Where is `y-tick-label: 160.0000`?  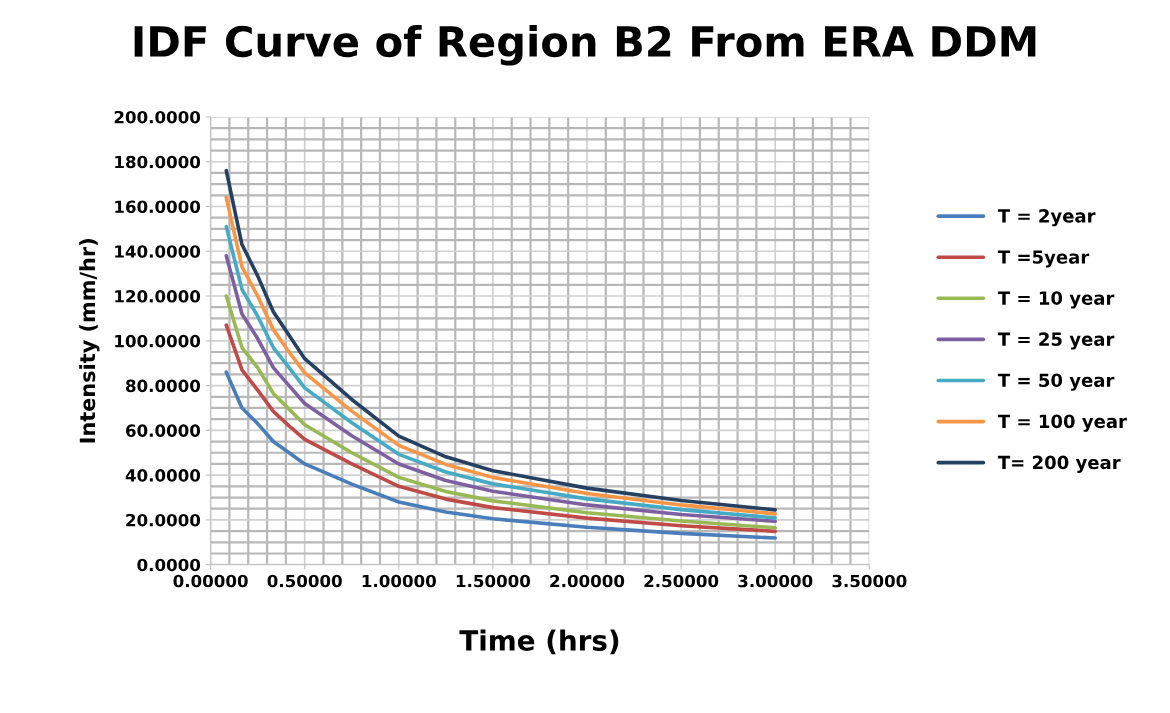
y-tick-label: 160.0000 is located at coordinates (158, 207).